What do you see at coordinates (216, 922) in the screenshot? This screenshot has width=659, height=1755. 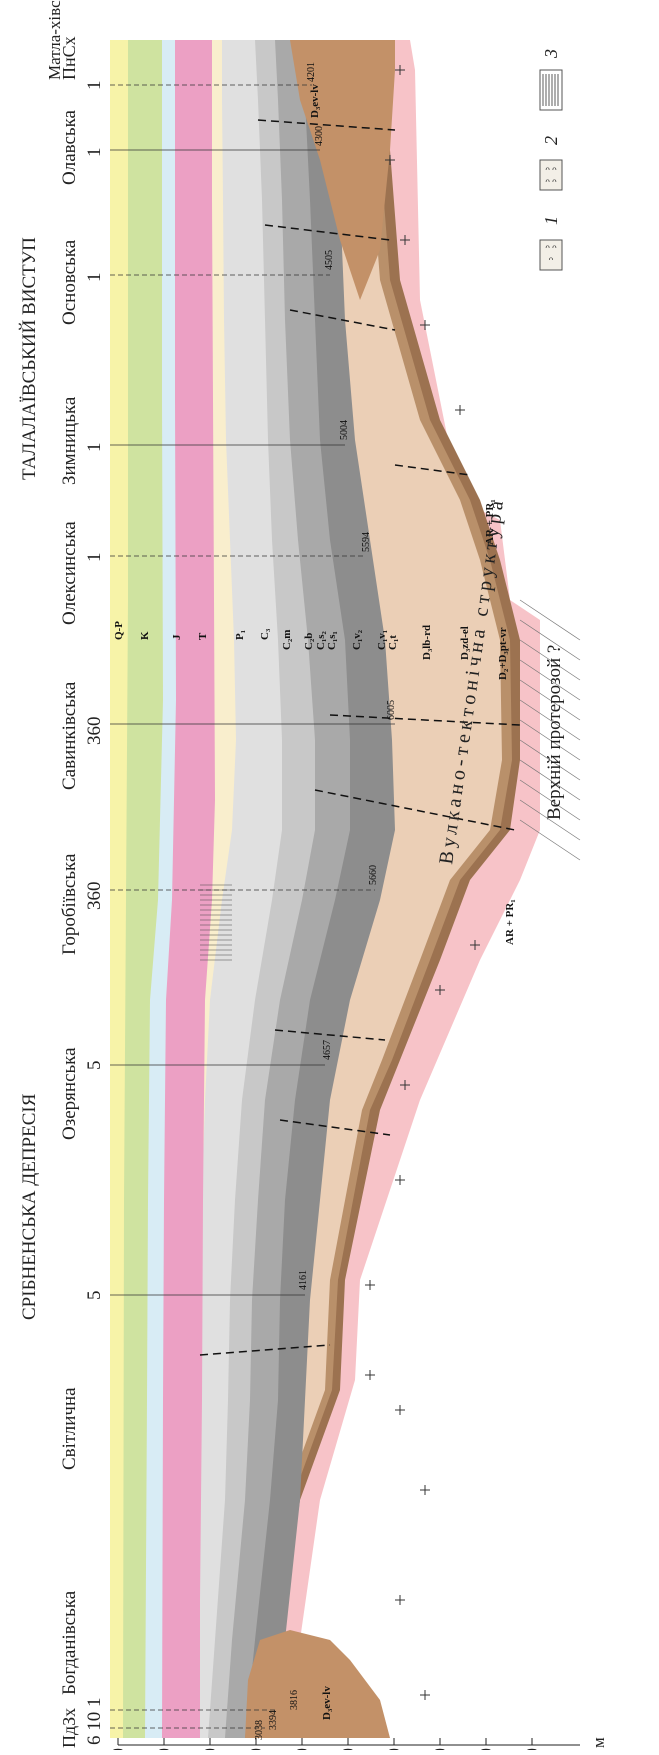 I see `hatch-strip` at bounding box center [216, 922].